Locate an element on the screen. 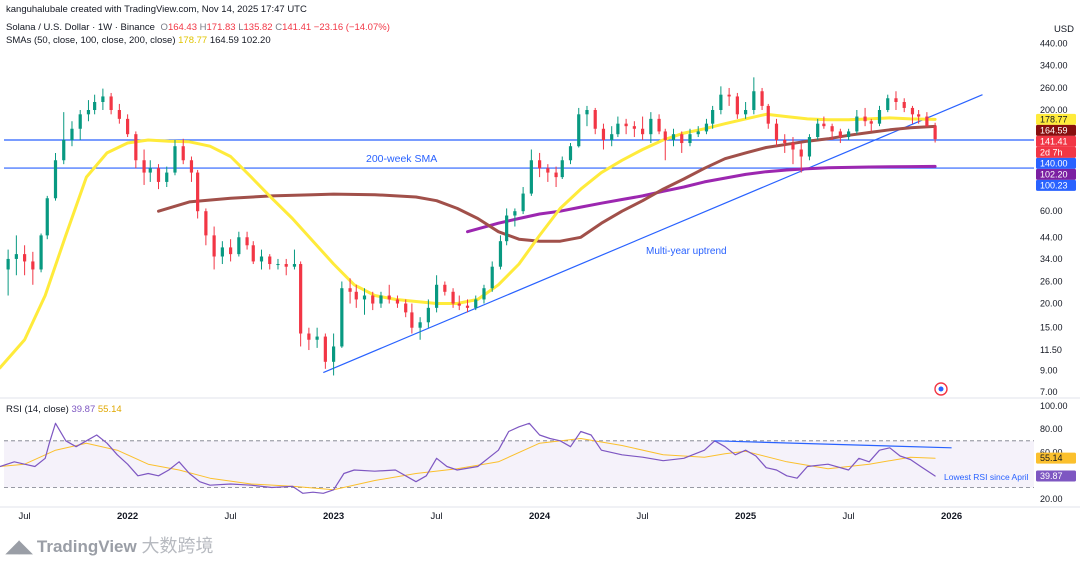 The width and height of the screenshot is (1080, 563). price-axis-label: 60.00 is located at coordinates (1051, 211).